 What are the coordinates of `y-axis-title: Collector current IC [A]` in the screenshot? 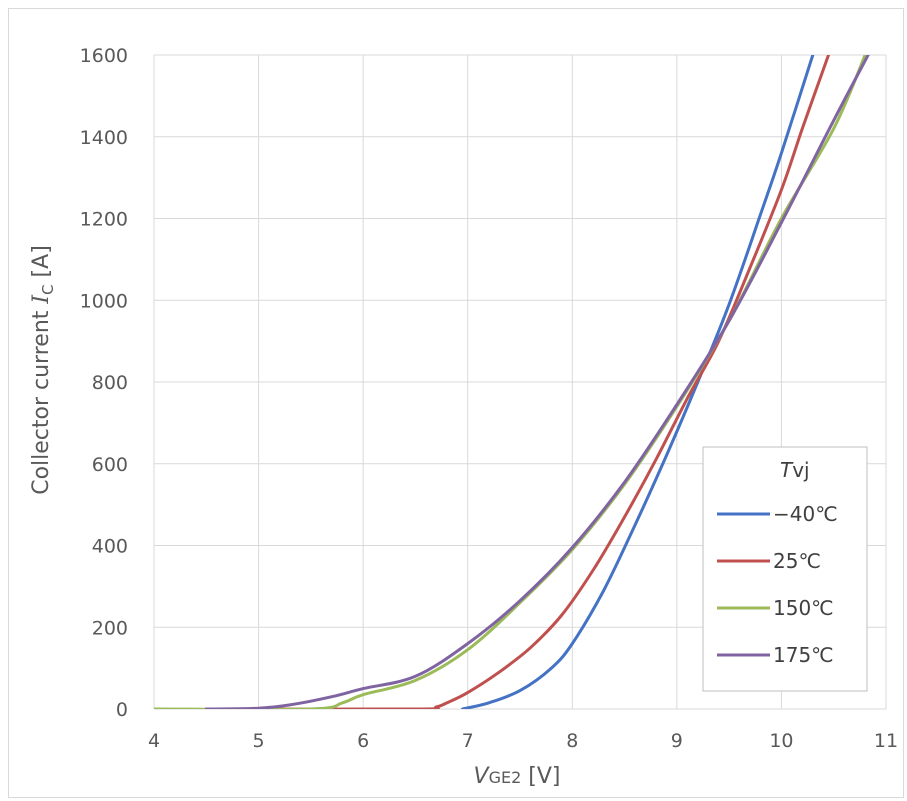 It's located at (43, 370).